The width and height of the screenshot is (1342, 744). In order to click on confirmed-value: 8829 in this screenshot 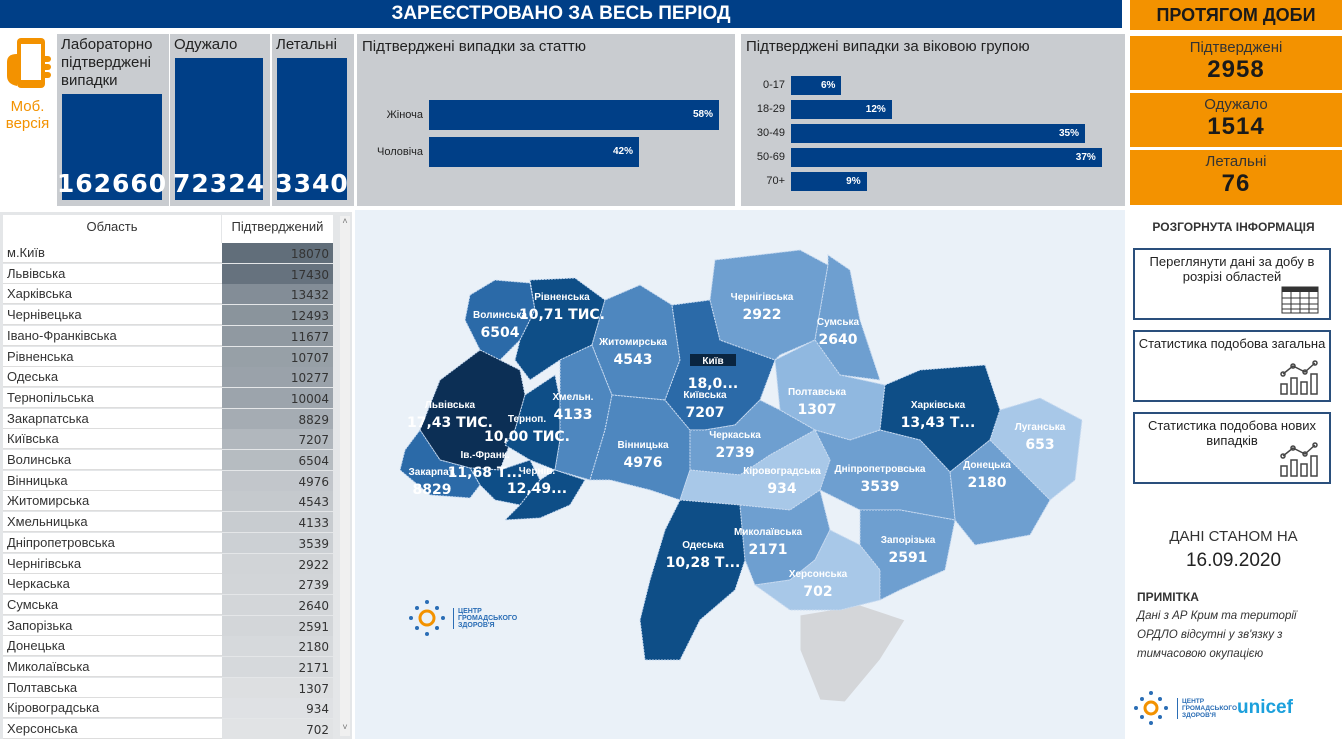, I will do `click(277, 418)`.